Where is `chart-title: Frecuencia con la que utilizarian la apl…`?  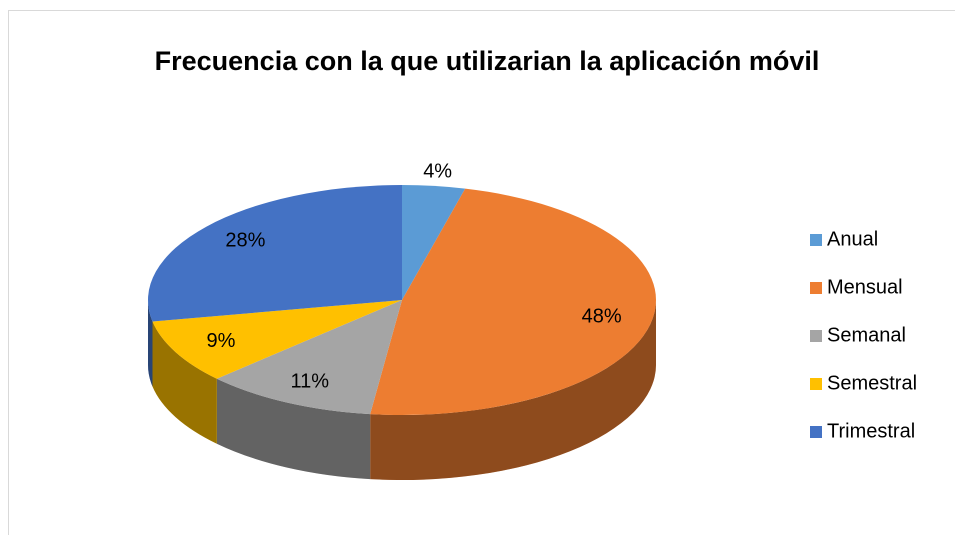
chart-title: Frecuencia con la que utilizarian la apl… is located at coordinates (487, 61).